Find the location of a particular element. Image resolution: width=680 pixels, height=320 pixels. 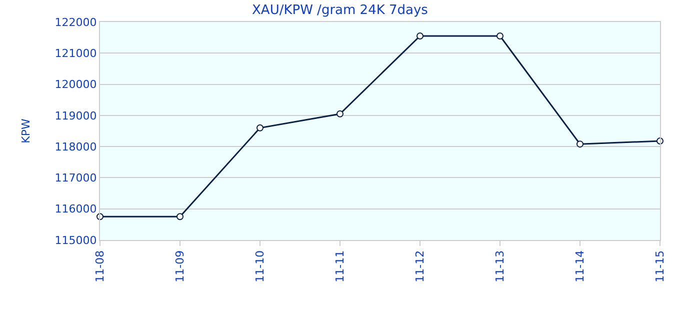

y-tick-label: 122000 is located at coordinates (75, 22).